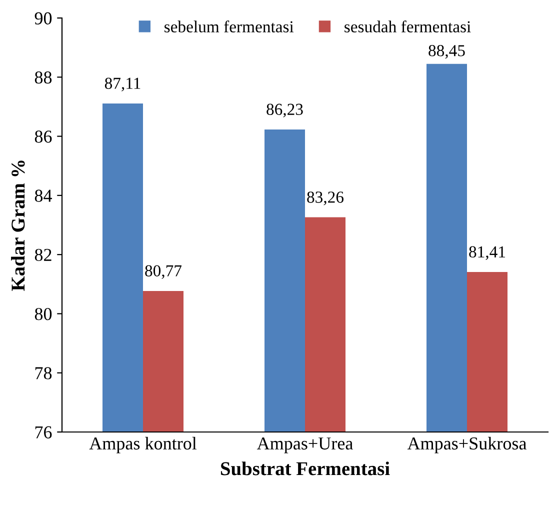 This screenshot has height=530, width=555. Describe the element at coordinates (163, 272) in the screenshot. I see `data-label: 80,77` at that location.